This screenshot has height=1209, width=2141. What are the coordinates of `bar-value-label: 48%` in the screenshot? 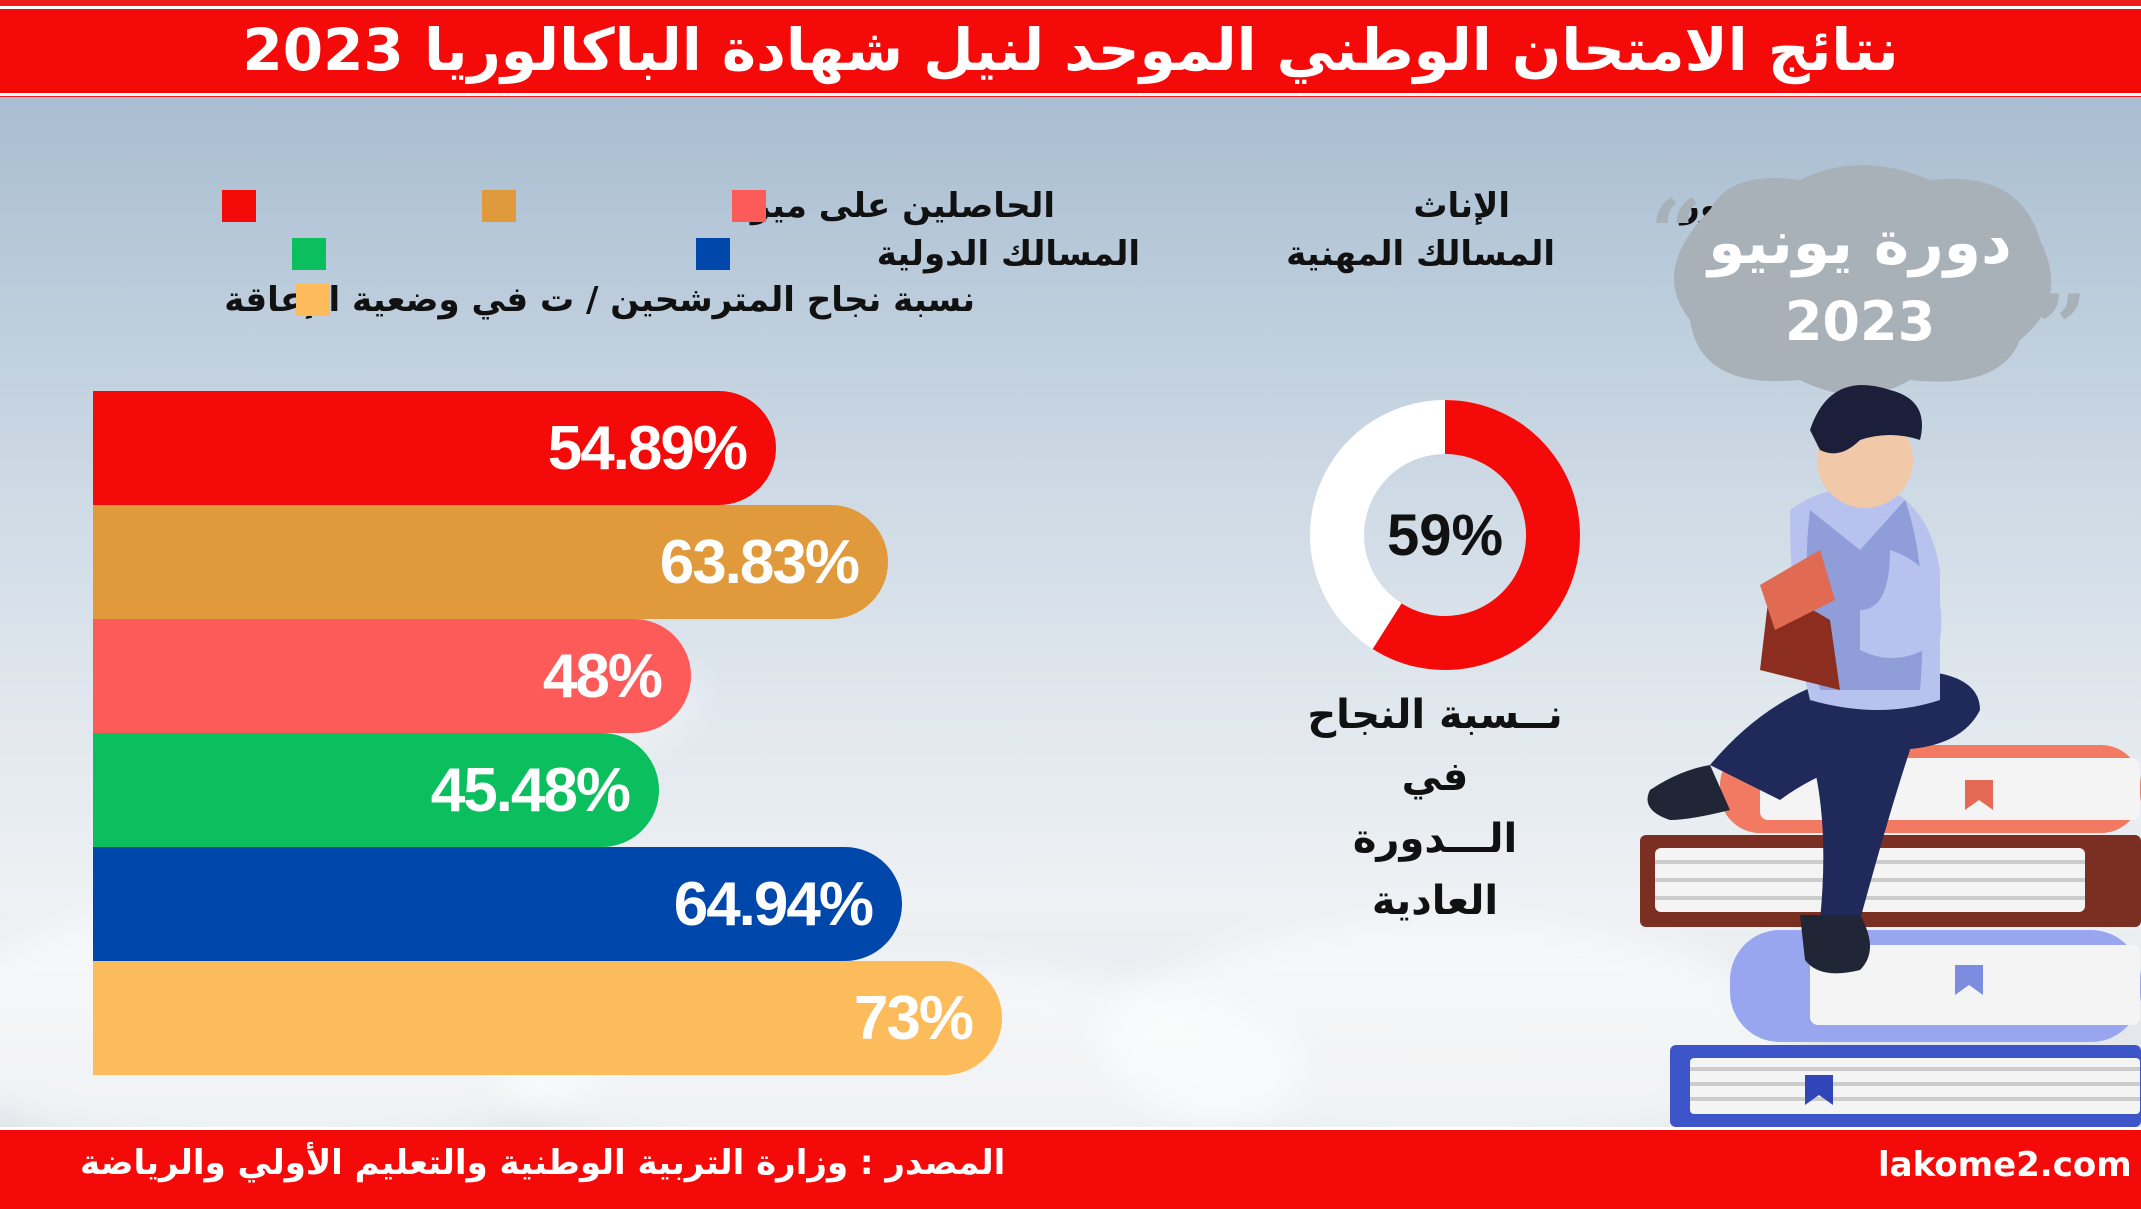 It's located at (602, 676).